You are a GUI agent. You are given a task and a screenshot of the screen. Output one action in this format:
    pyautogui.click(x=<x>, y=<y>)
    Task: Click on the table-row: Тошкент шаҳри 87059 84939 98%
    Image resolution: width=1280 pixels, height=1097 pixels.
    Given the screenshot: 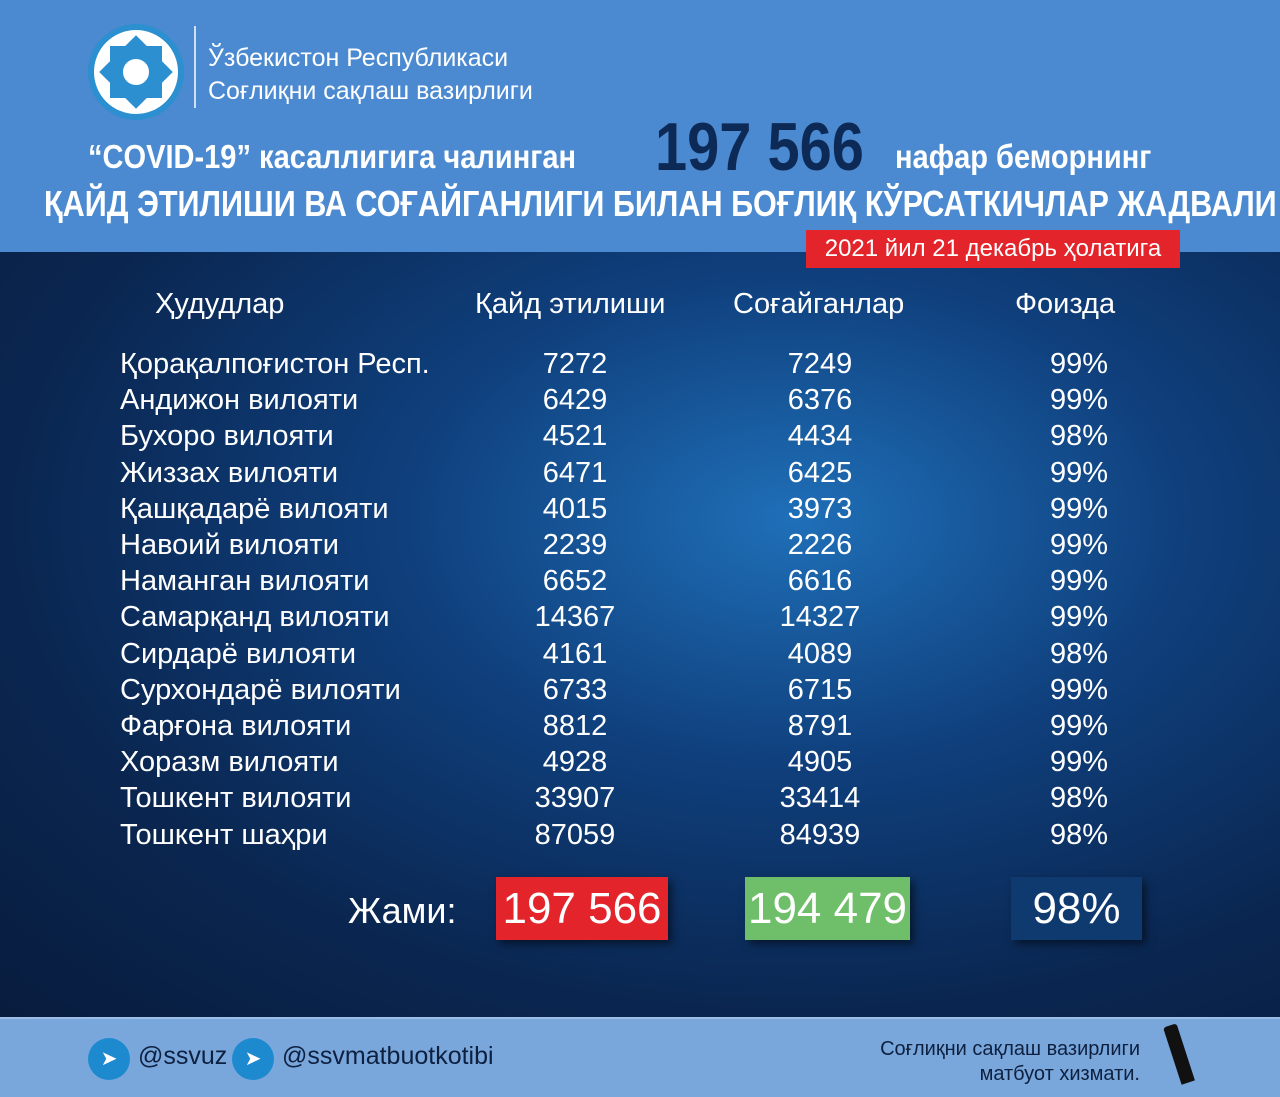 What is the action you would take?
    pyautogui.click(x=640, y=837)
    